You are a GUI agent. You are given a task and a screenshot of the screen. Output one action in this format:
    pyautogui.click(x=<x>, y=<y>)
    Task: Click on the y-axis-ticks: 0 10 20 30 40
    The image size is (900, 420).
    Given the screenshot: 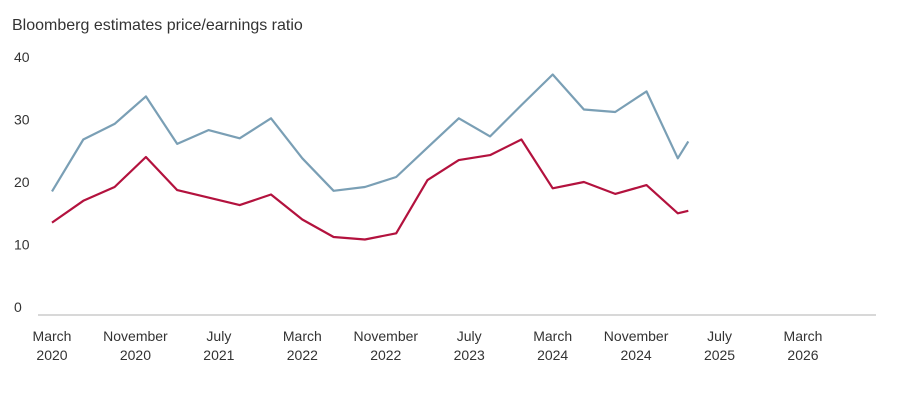 What is the action you would take?
    pyautogui.click(x=22, y=182)
    